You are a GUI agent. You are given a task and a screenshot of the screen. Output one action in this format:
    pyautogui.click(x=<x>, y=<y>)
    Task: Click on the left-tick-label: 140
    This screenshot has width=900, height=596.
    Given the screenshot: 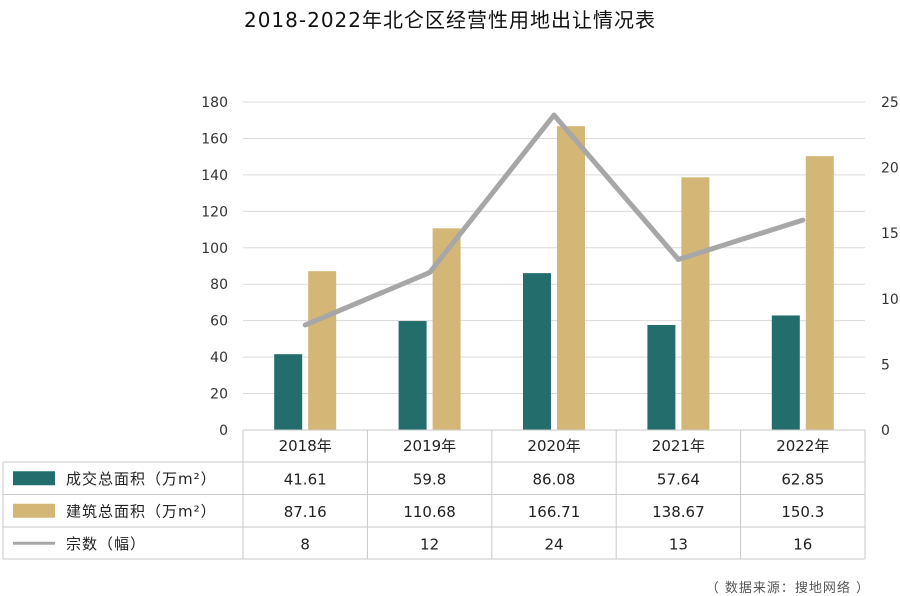 What is the action you would take?
    pyautogui.click(x=214, y=176)
    